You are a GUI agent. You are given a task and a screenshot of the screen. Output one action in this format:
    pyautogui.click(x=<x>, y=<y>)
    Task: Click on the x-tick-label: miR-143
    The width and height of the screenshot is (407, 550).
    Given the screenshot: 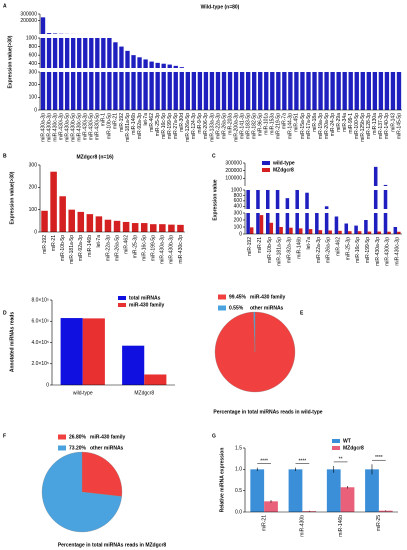 What is the action you would take?
    pyautogui.click(x=393, y=122)
    